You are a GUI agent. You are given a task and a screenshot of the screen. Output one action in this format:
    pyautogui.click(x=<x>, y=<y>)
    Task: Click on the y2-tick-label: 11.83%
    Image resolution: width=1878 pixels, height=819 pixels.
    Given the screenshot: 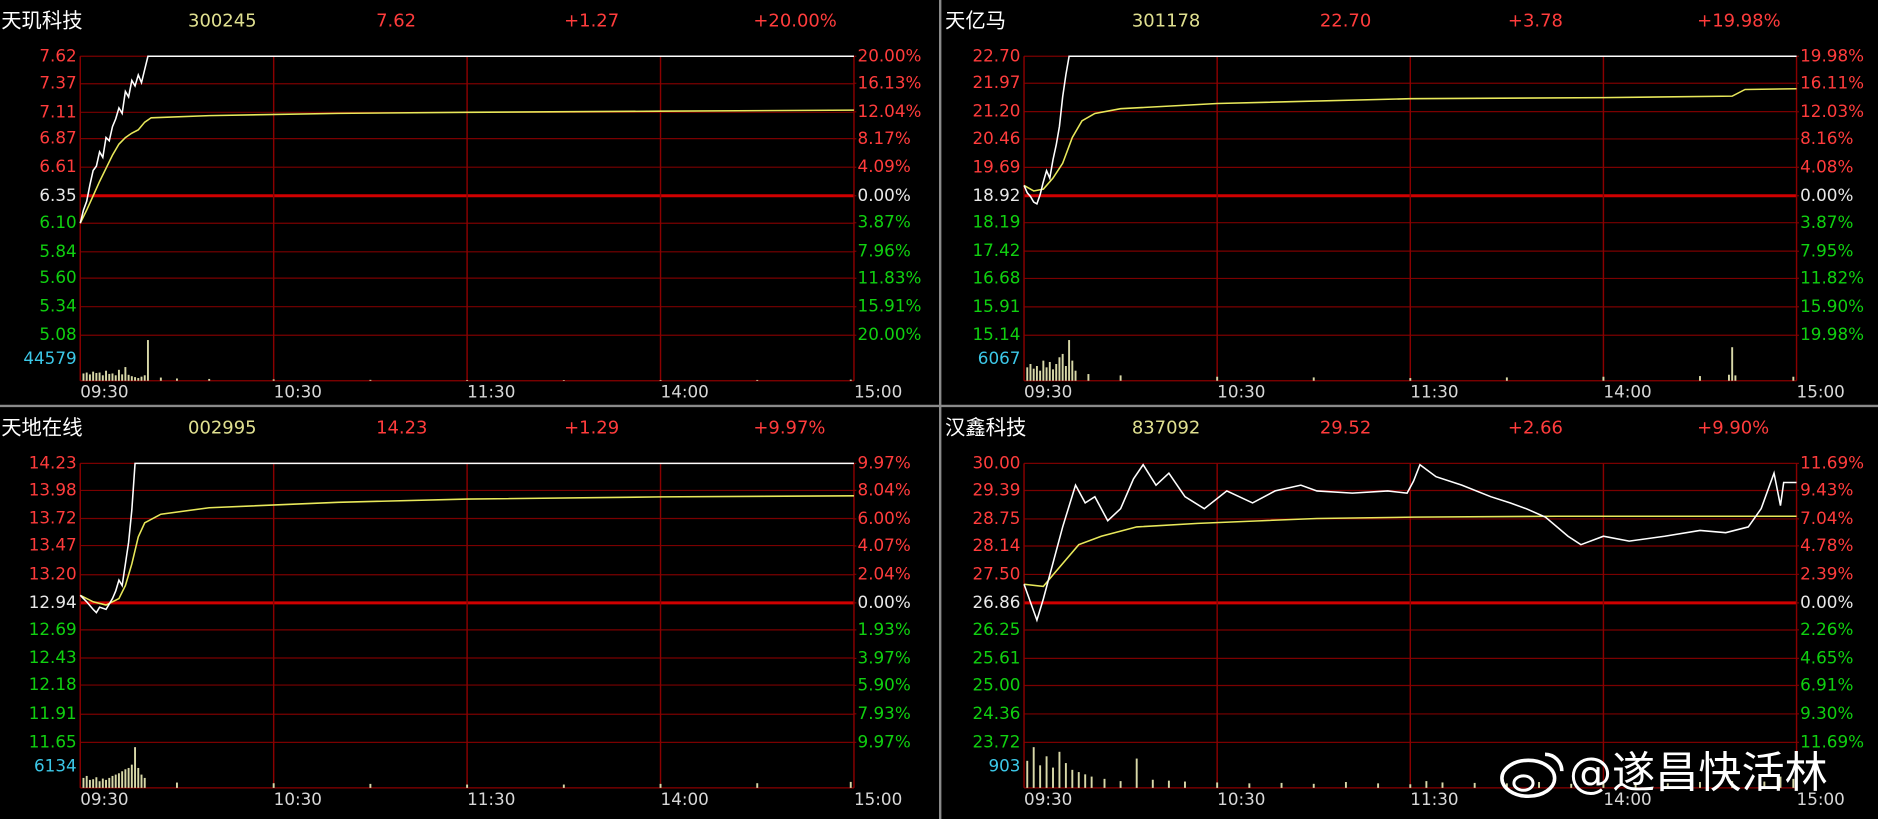 What is the action you would take?
    pyautogui.click(x=890, y=277)
    